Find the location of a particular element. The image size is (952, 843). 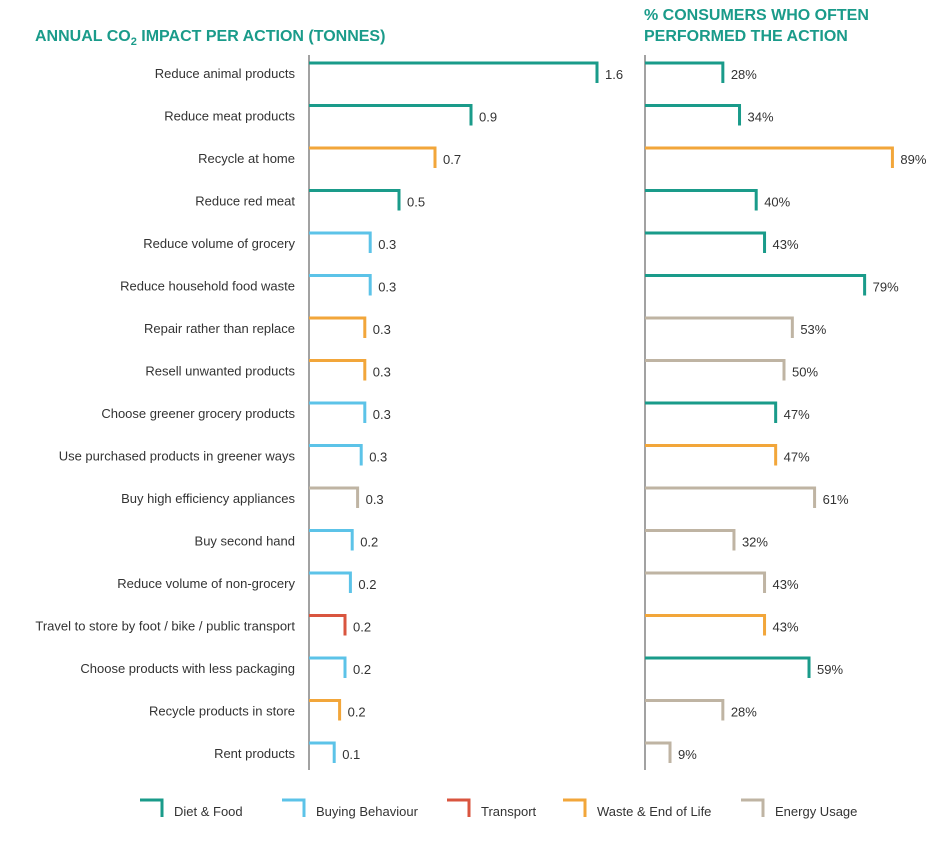

consumer-pct-label: 34% is located at coordinates (761, 117).